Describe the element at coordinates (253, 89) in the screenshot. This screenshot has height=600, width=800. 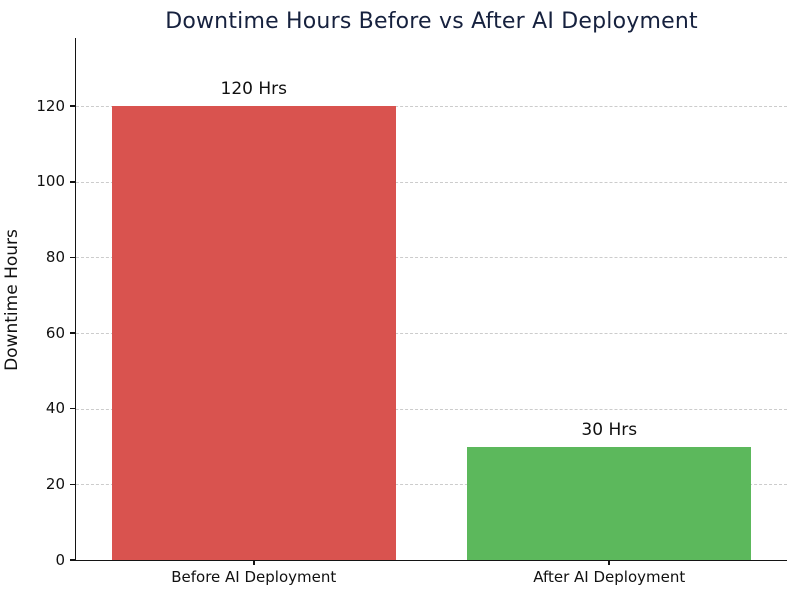
I see `bar-value-label-before-ai-deployment: 120 Hrs` at that location.